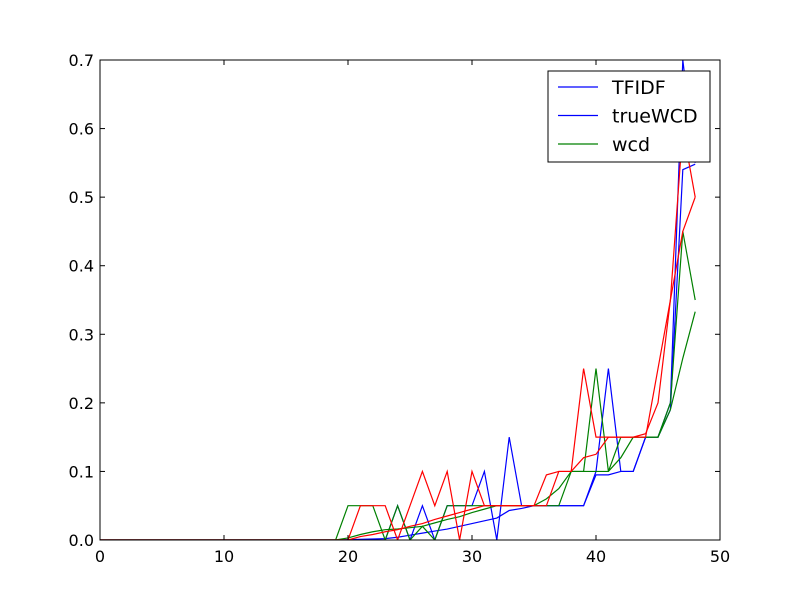  Describe the element at coordinates (638, 88) in the screenshot. I see `legend-label: TFIDF` at that location.